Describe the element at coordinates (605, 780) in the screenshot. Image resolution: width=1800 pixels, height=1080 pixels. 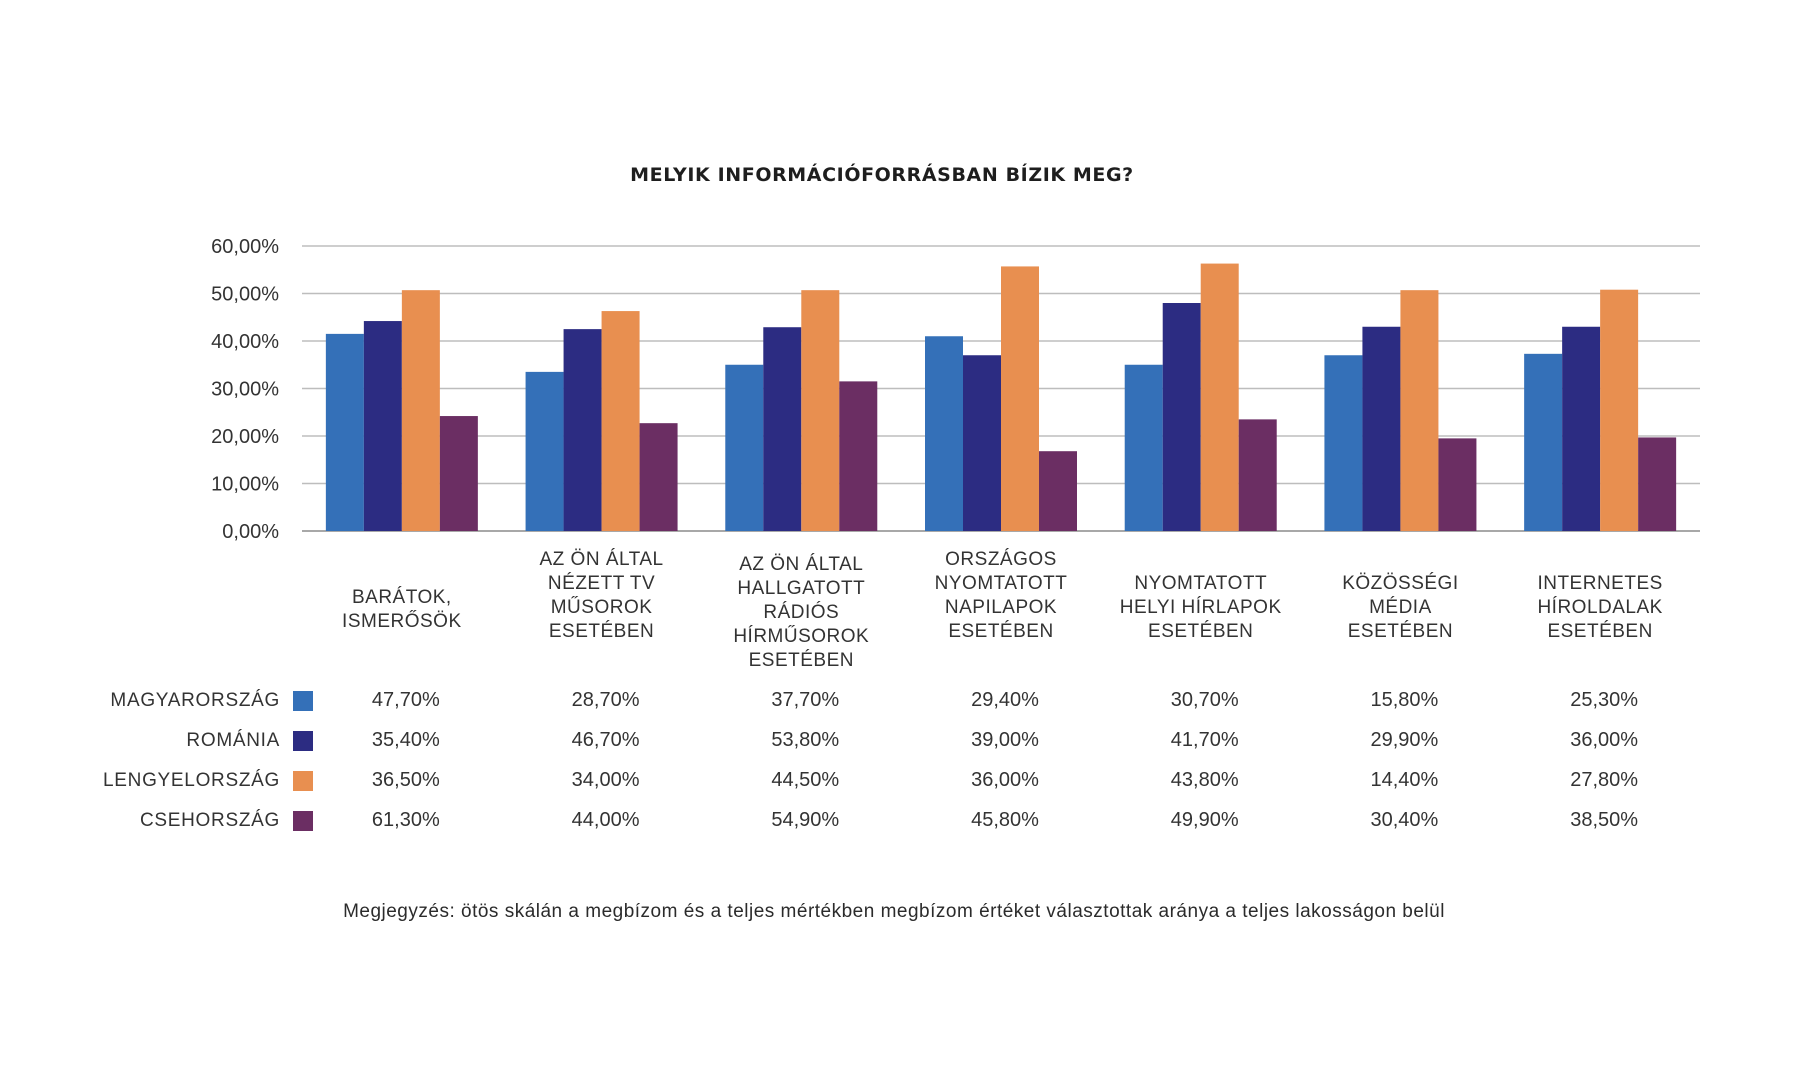
I see `table-cell: 34,00%` at that location.